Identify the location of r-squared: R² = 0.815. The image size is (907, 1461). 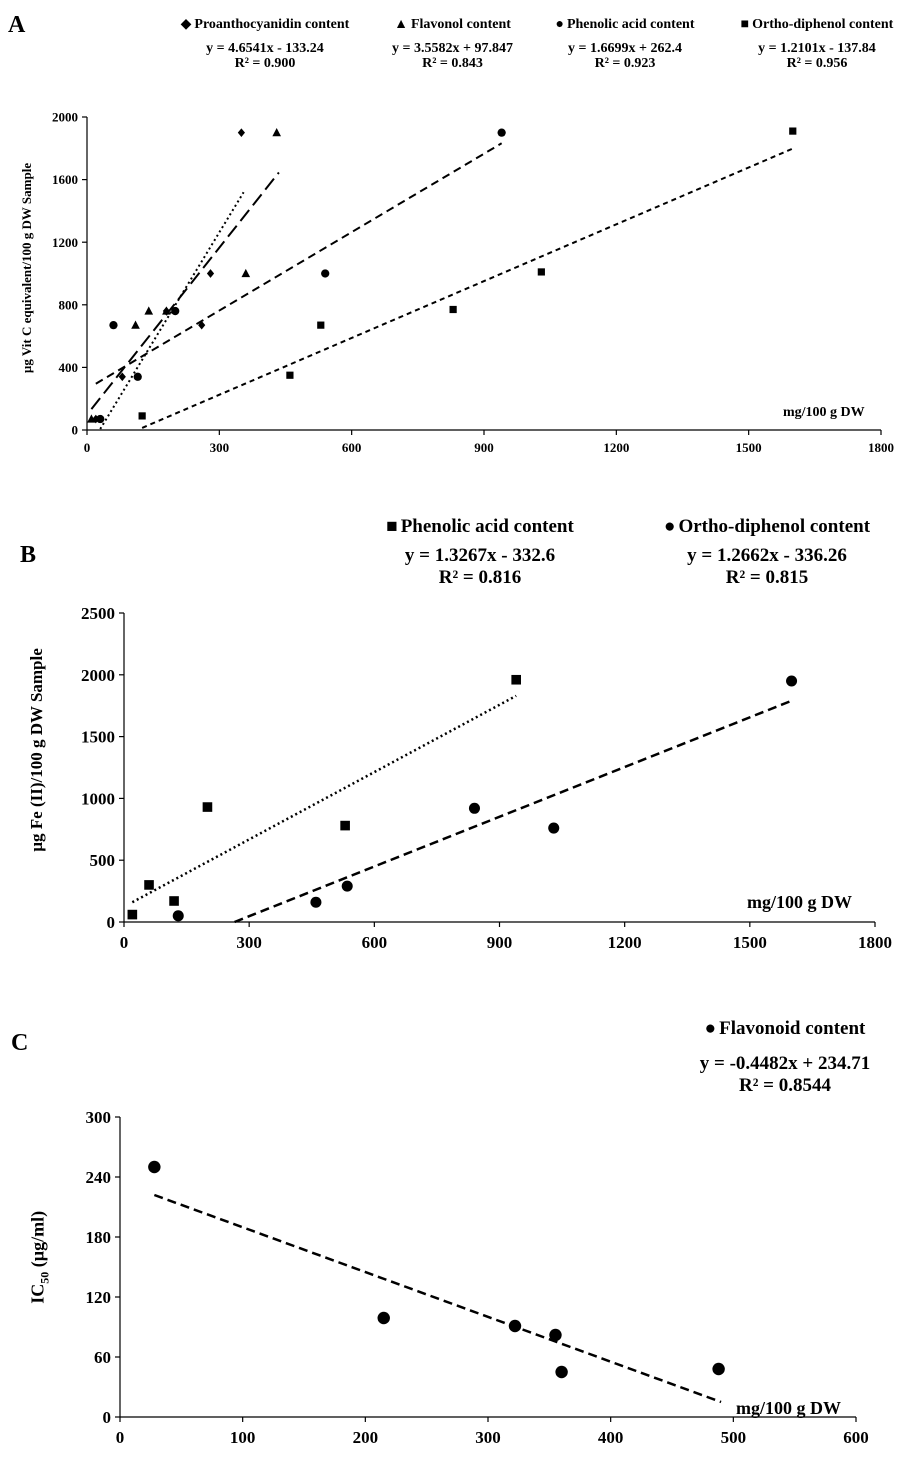
(767, 577).